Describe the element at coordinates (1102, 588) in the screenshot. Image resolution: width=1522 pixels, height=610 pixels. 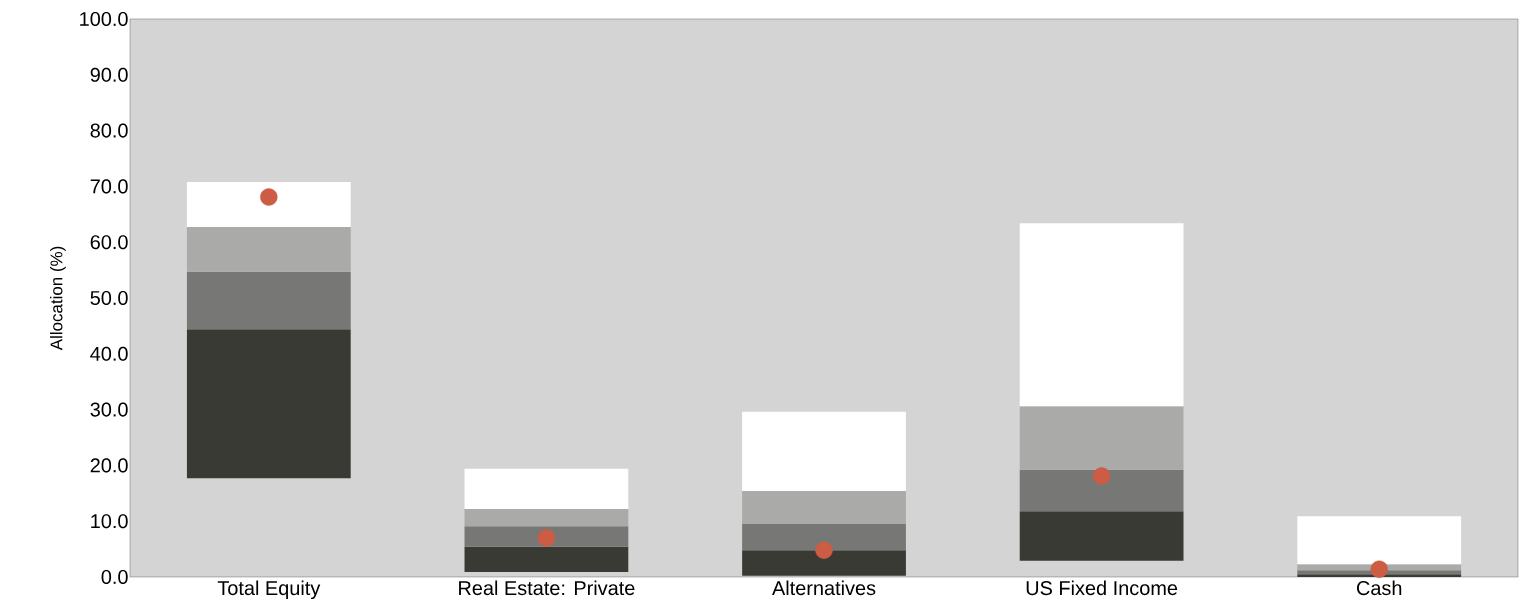
I see `x-tick-label: US Fixed Income` at that location.